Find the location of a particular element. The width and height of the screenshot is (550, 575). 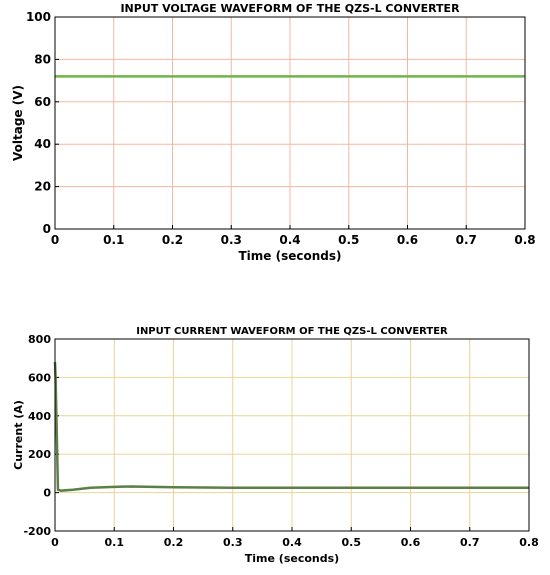

y-tick-label: 60 is located at coordinates (42, 102).